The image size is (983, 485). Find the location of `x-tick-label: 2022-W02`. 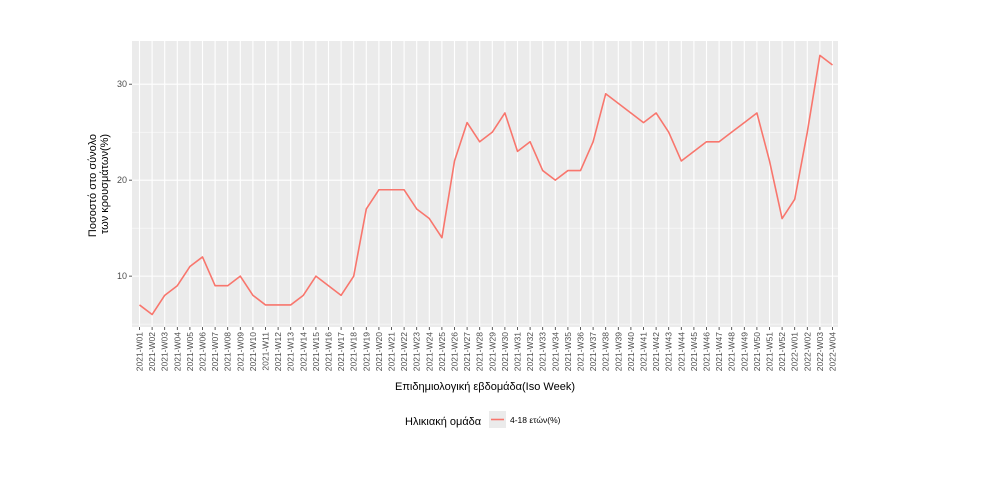

x-tick-label: 2022-W02 is located at coordinates (807, 351).